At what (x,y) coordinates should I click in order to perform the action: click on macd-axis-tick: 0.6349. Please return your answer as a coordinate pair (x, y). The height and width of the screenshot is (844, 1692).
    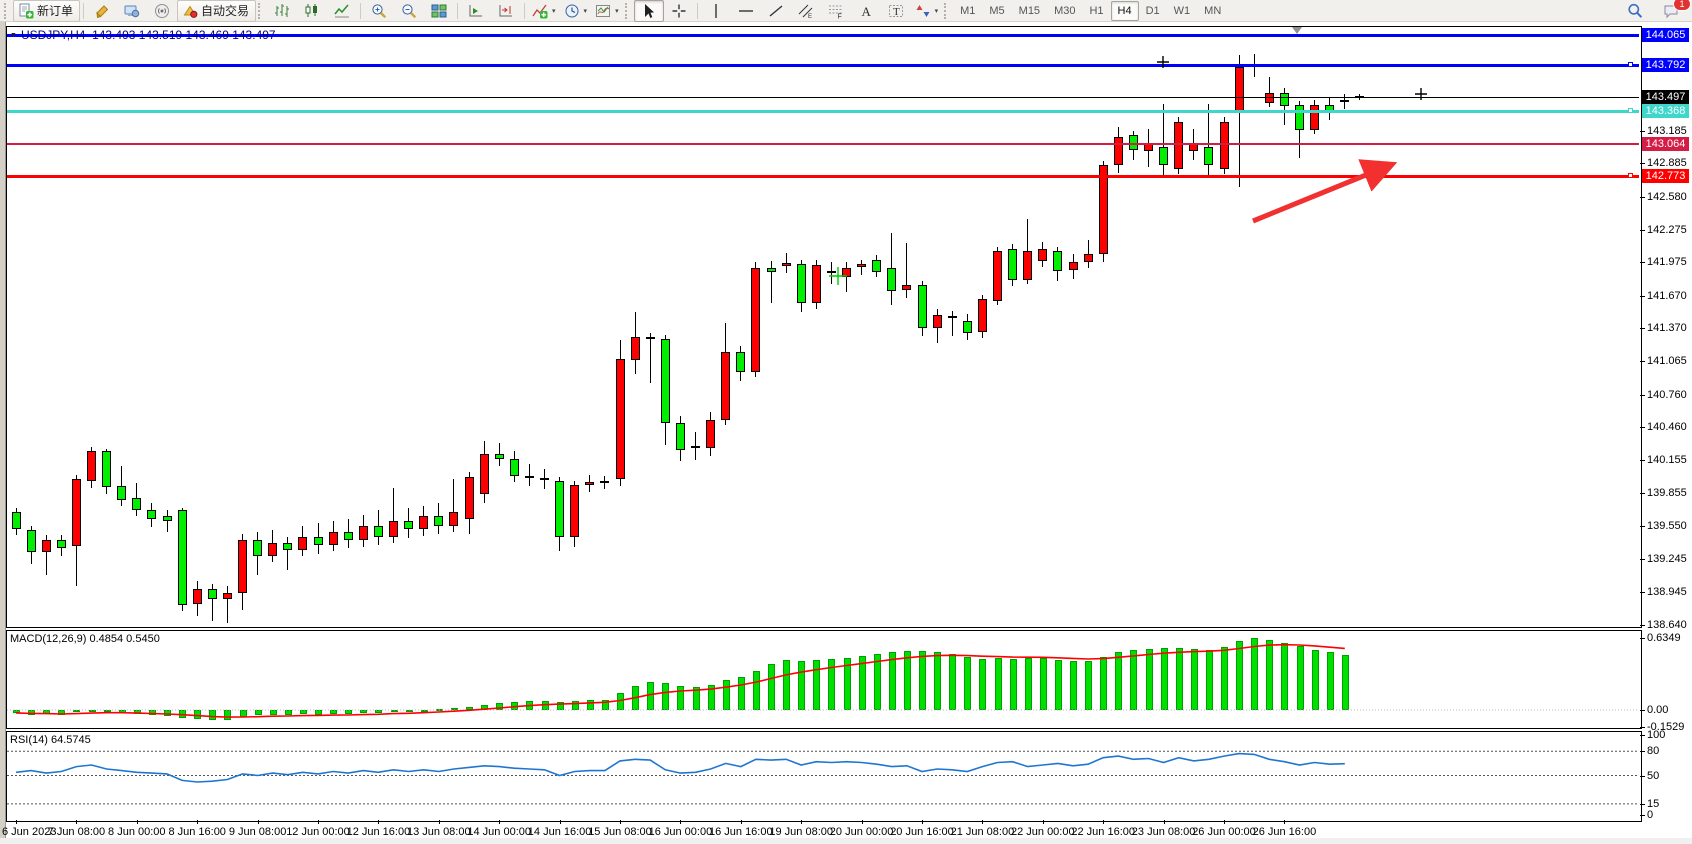
    Looking at the image, I should click on (1664, 638).